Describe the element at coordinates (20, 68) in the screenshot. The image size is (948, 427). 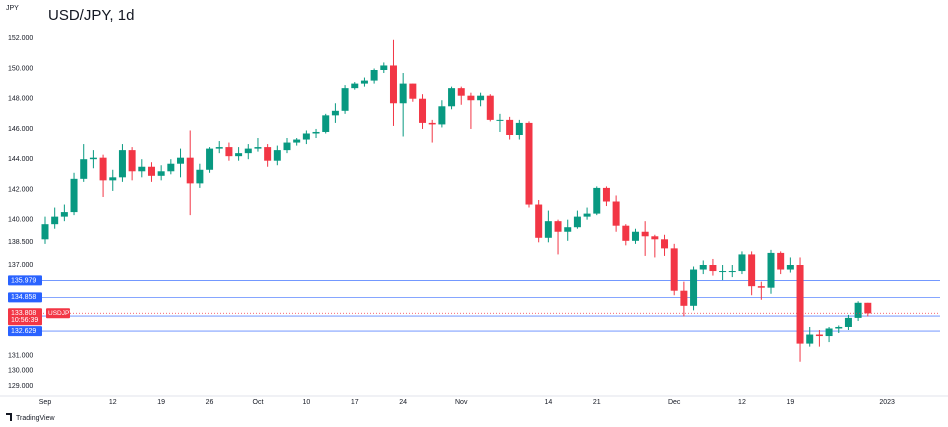
I see `y-tick-label: 150.000` at that location.